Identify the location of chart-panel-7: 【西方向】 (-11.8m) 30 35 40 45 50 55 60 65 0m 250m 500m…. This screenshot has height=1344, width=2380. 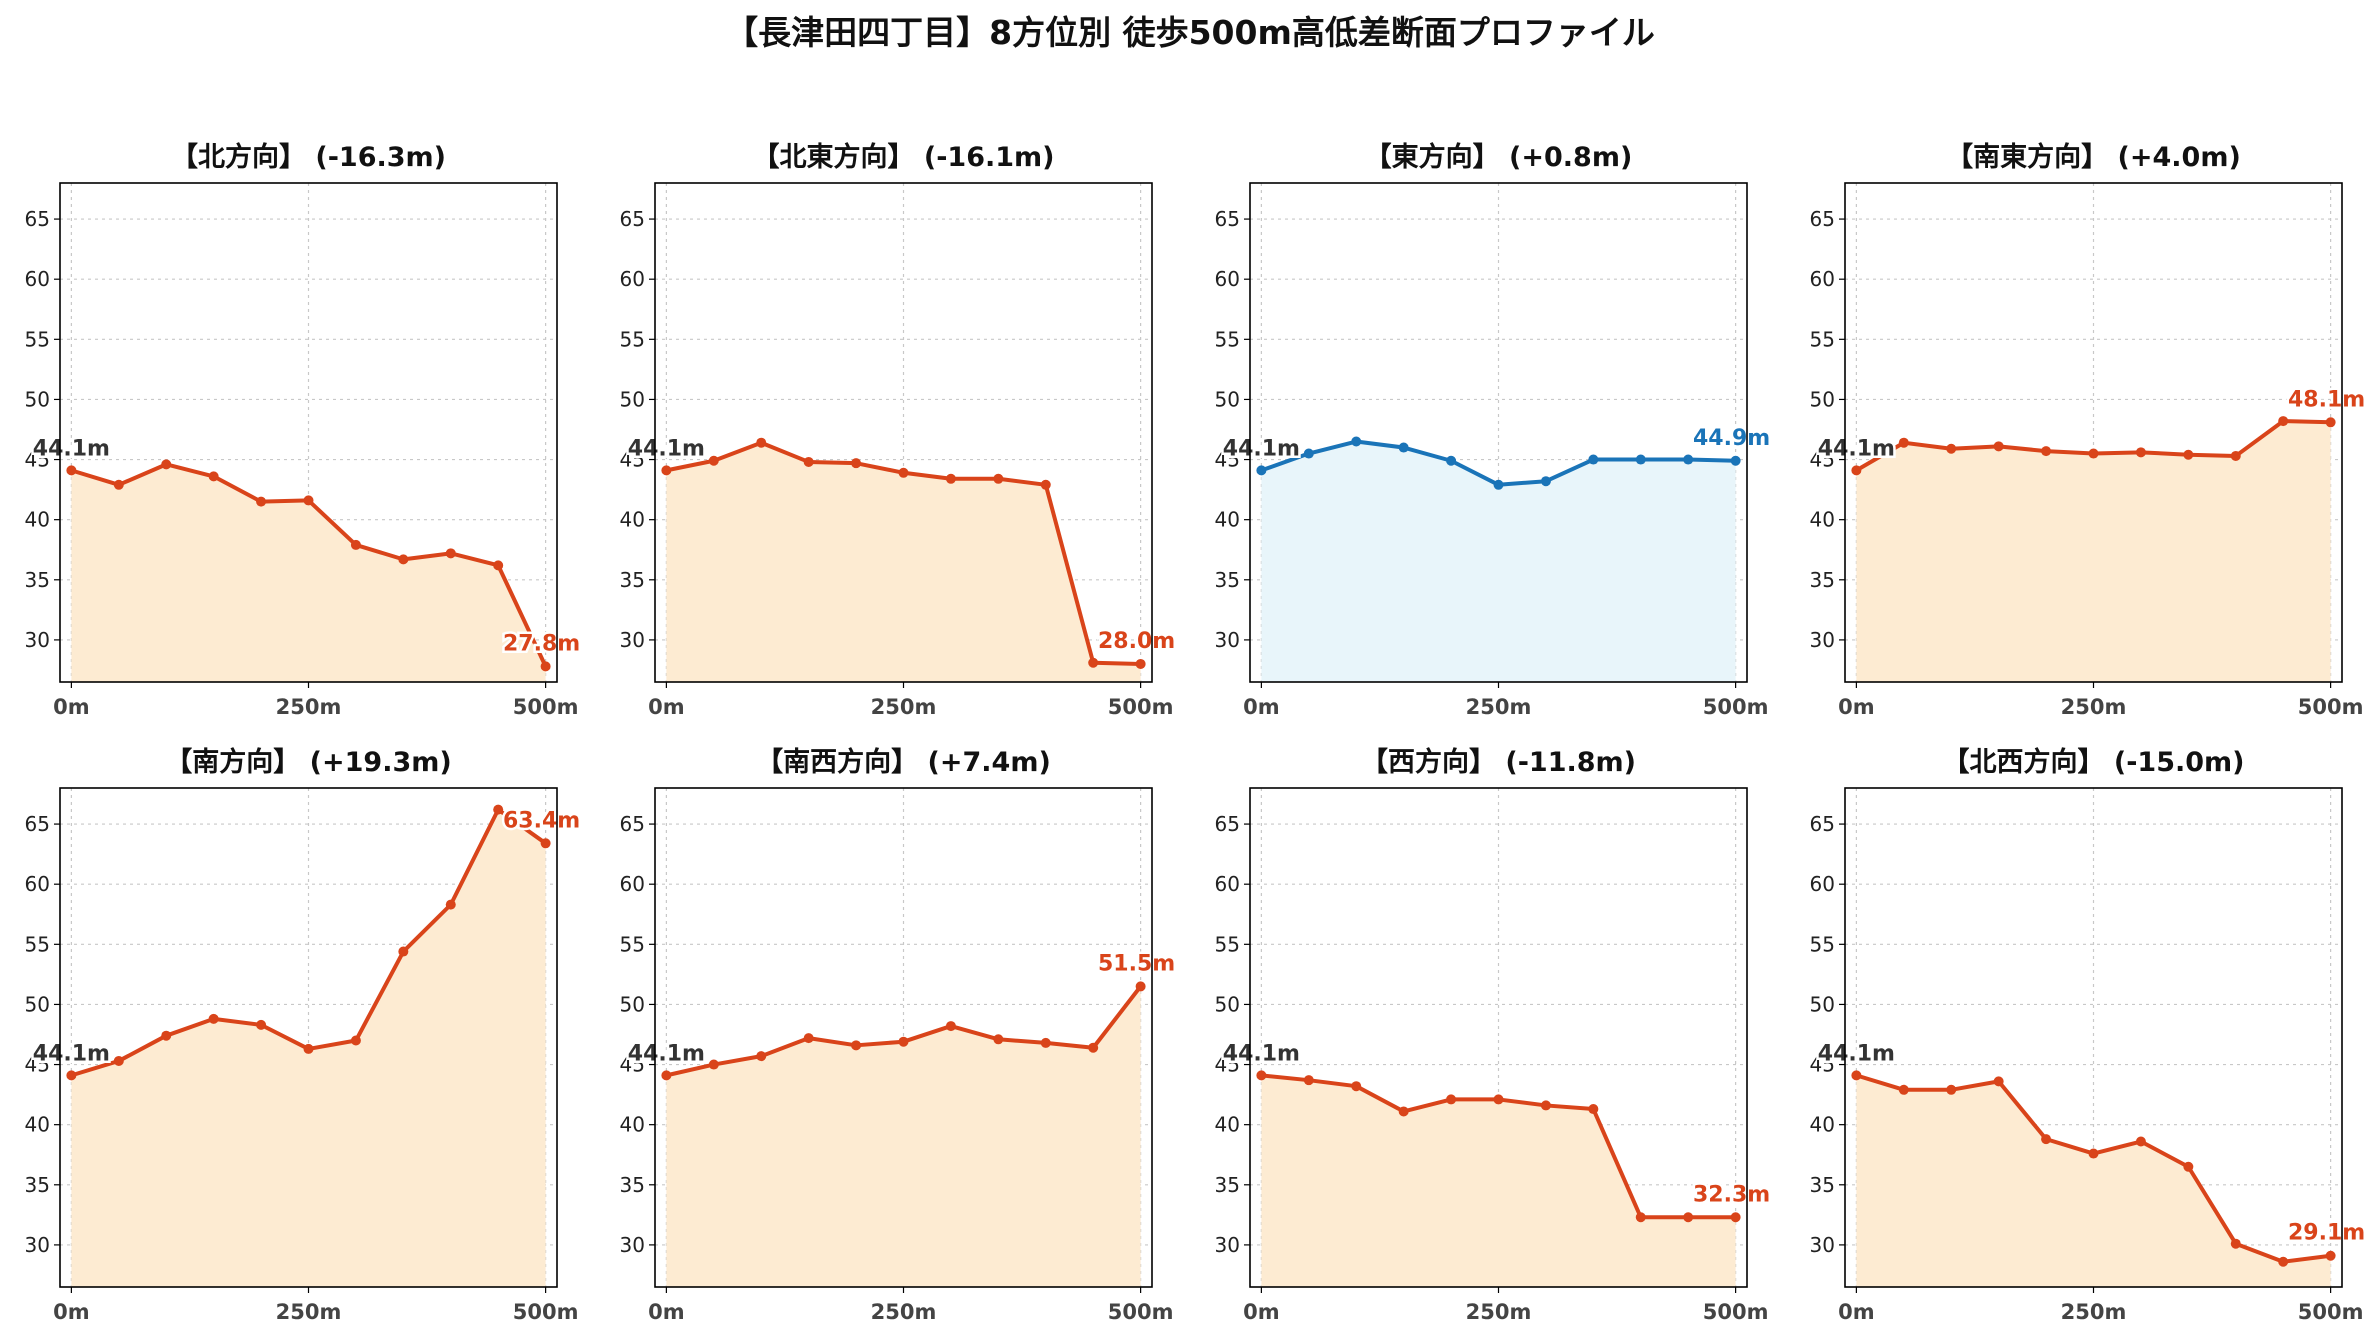
(1494, 1035).